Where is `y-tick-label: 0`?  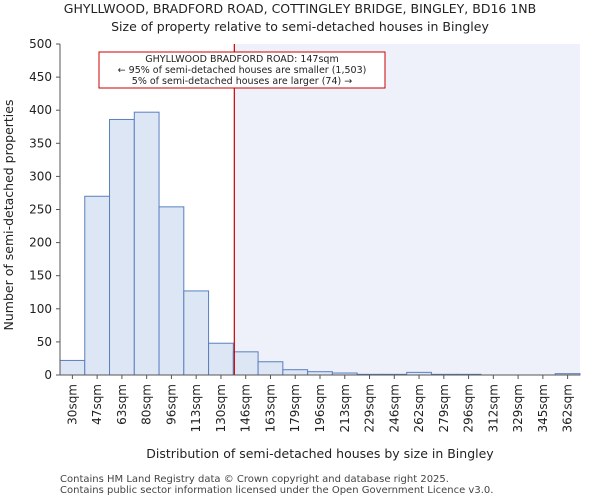 y-tick-label: 0 is located at coordinates (48, 375).